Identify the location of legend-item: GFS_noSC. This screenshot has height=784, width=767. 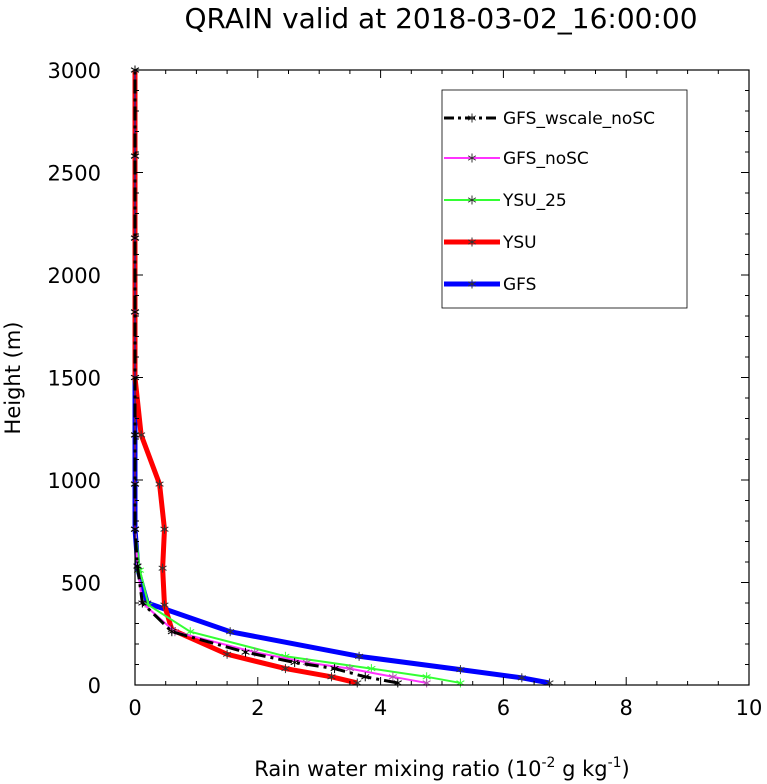
(516, 159).